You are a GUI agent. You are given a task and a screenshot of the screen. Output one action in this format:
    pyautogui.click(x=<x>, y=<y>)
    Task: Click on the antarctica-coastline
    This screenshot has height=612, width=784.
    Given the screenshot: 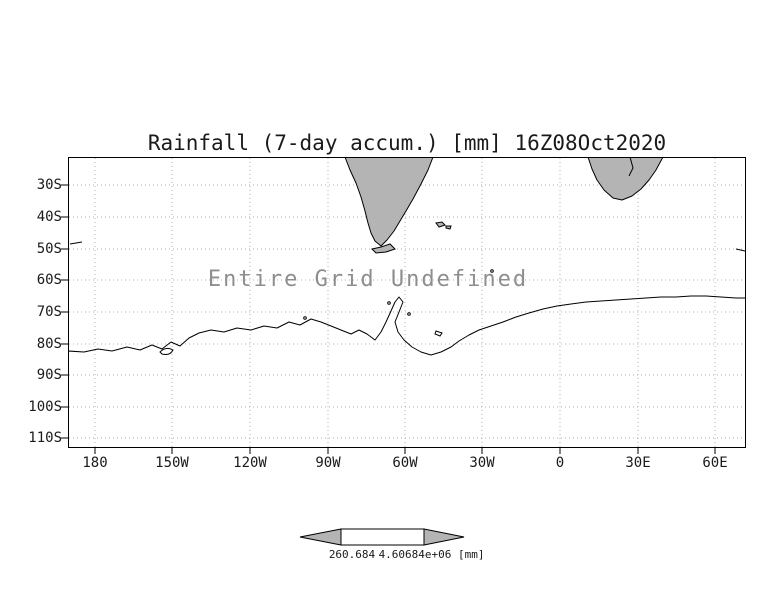 What is the action you would take?
    pyautogui.click(x=407, y=325)
    